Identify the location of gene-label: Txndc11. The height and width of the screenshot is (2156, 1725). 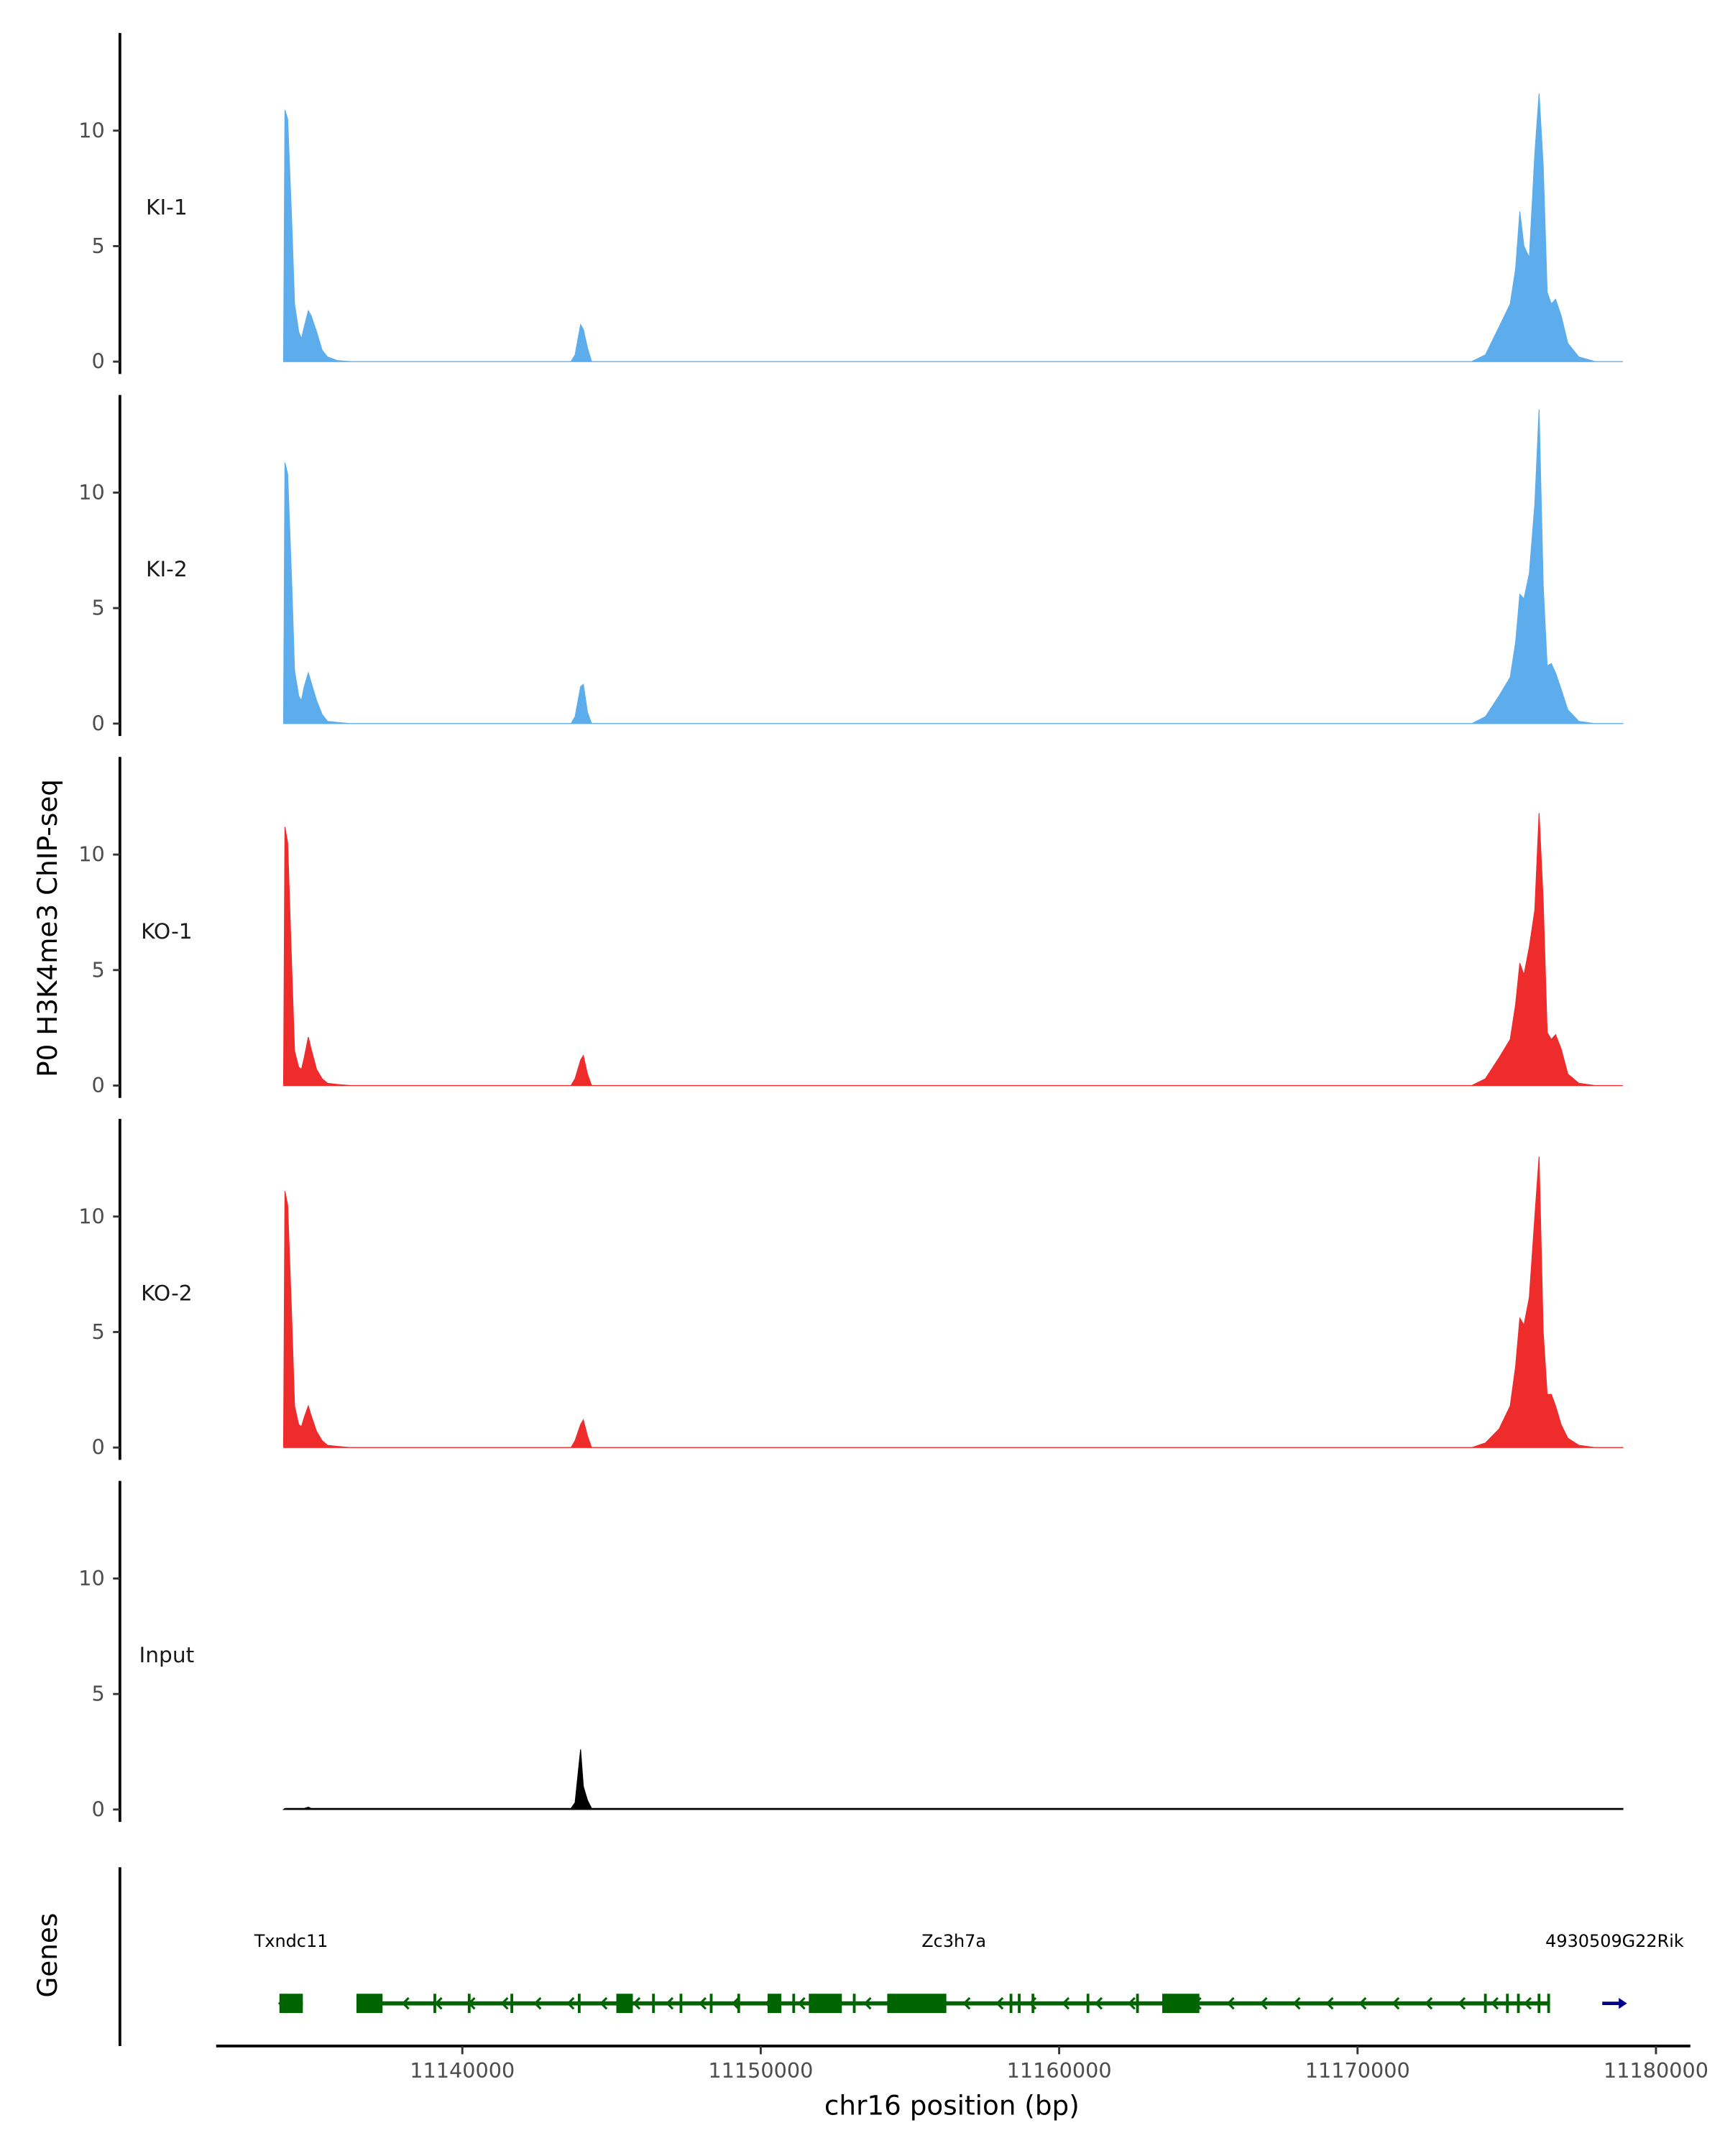
(291, 1941).